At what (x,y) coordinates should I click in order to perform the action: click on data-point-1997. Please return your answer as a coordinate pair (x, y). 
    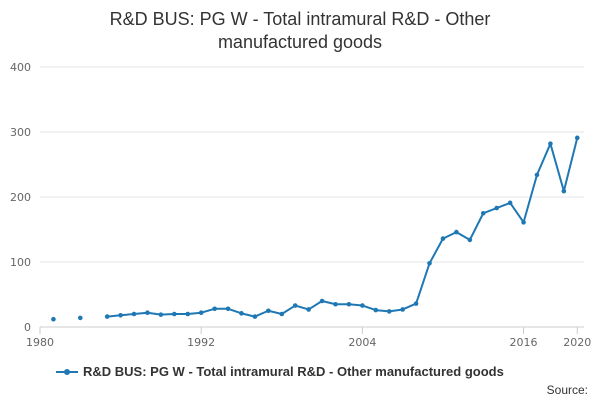
    Looking at the image, I should click on (268, 311).